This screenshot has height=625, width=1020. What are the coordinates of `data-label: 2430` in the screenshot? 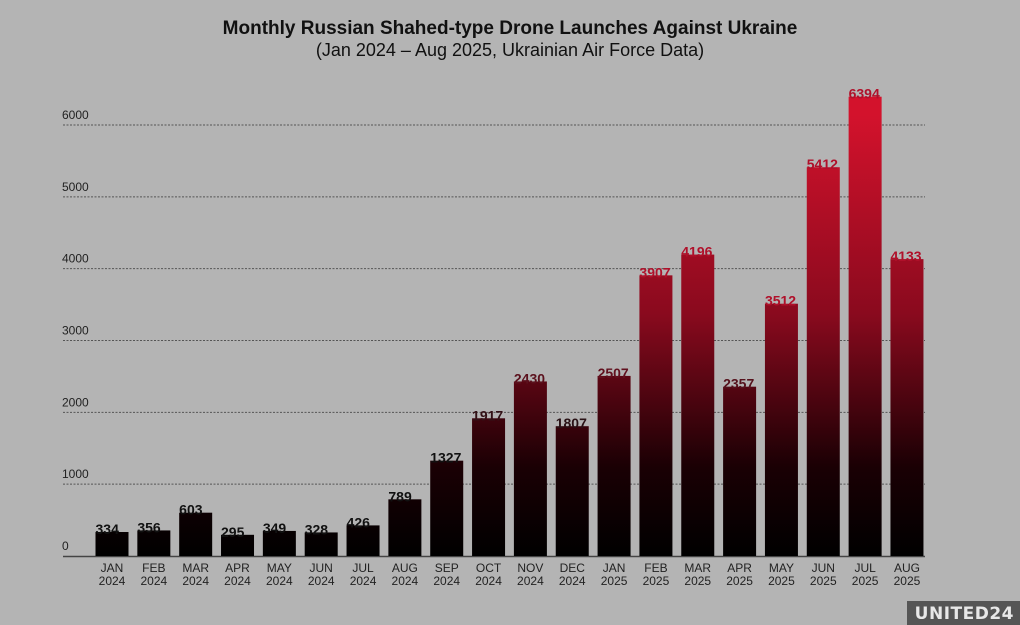 It's located at (529, 378).